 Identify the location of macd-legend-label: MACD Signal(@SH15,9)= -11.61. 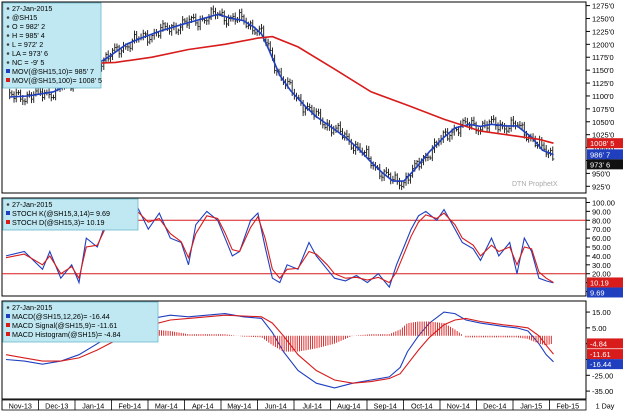
(64, 325).